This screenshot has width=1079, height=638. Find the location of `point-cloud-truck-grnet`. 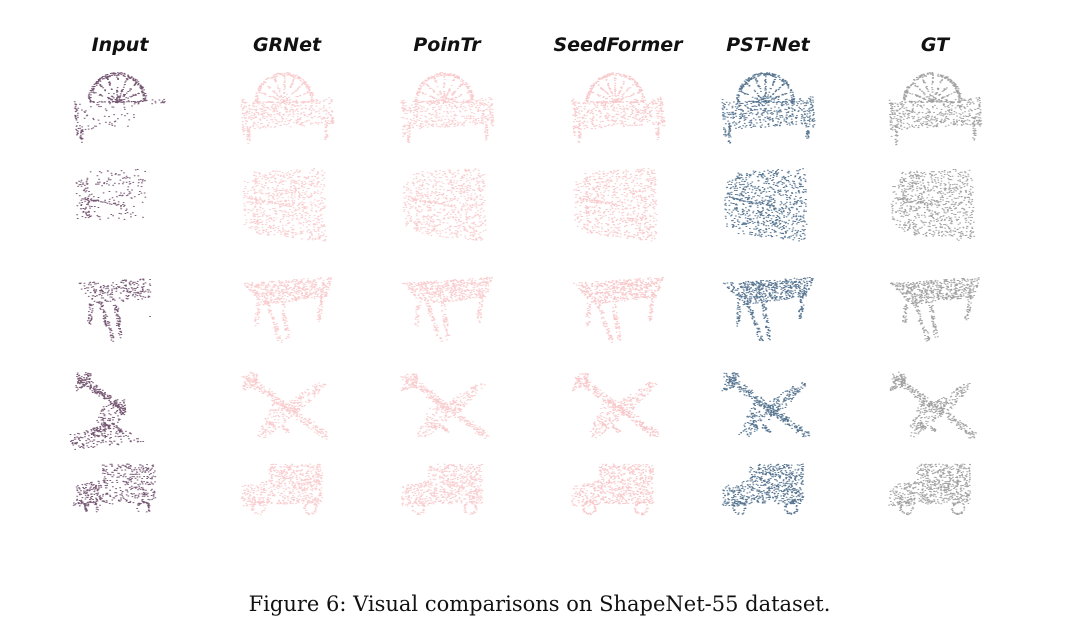

point-cloud-truck-grnet is located at coordinates (287, 490).